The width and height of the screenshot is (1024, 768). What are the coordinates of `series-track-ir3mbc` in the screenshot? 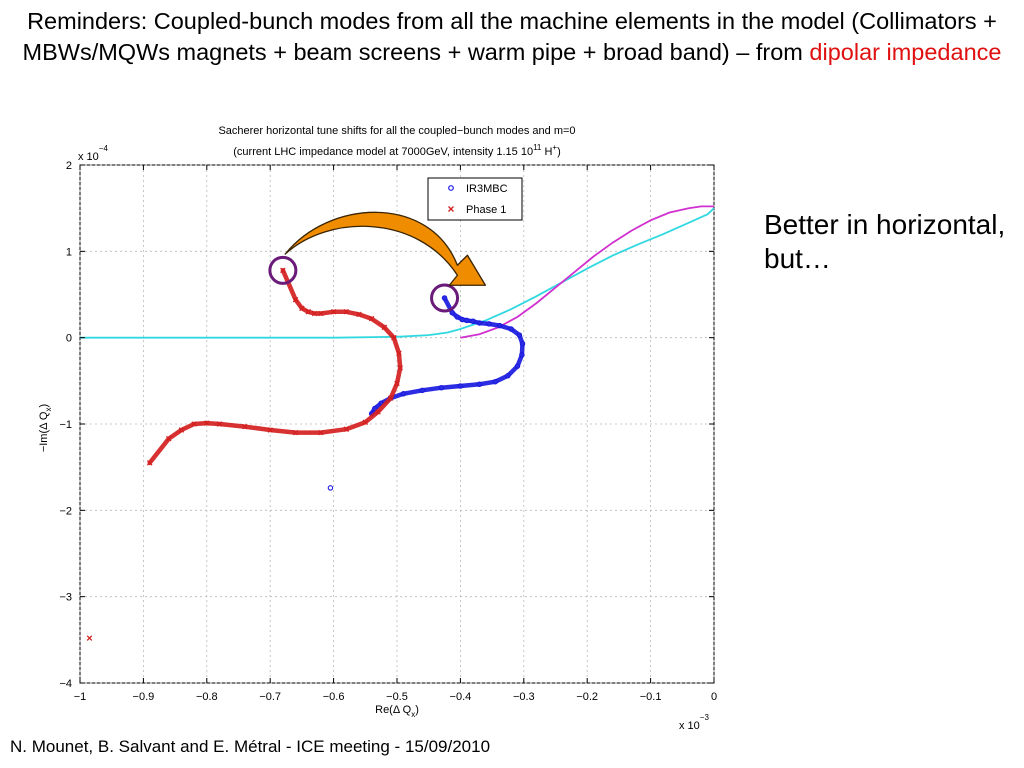 It's located at (447, 355).